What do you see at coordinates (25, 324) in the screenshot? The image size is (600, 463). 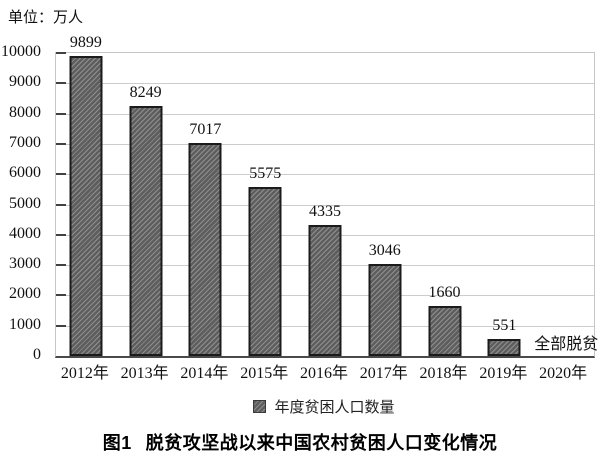 I see `y-axis-label-1000: 1000` at bounding box center [25, 324].